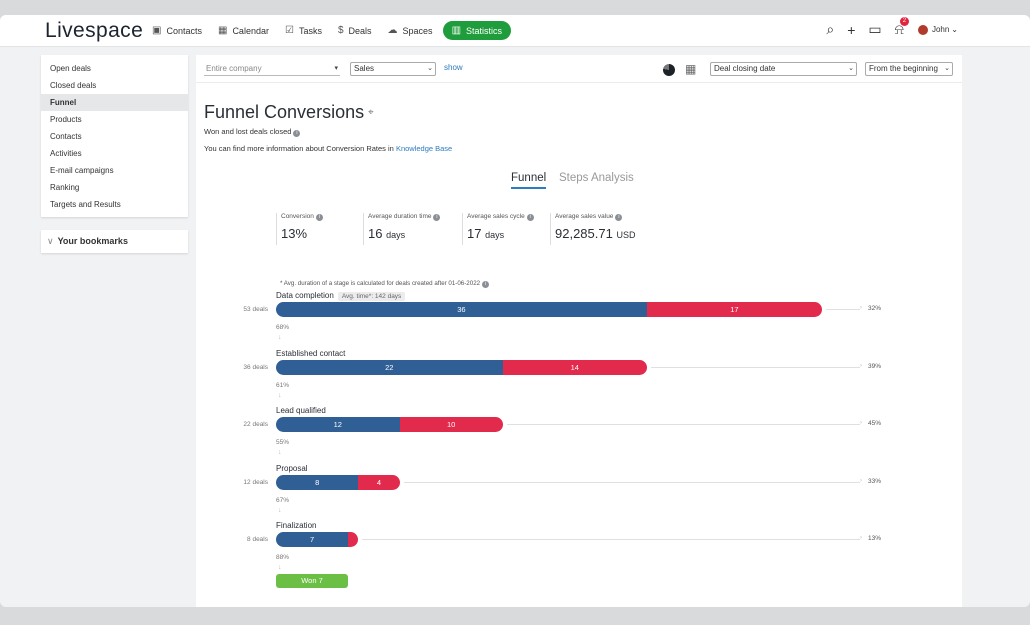 This screenshot has height=625, width=1030. What do you see at coordinates (903, 68) in the screenshot?
I see `period-value: From the beginning` at bounding box center [903, 68].